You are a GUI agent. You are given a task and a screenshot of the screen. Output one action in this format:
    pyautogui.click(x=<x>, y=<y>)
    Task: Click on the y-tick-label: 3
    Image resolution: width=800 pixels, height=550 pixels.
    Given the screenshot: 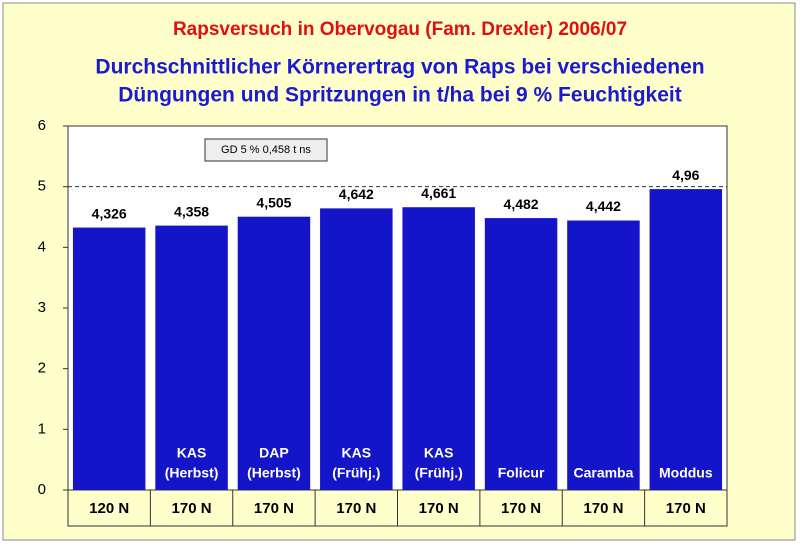 What is the action you would take?
    pyautogui.click(x=42, y=307)
    